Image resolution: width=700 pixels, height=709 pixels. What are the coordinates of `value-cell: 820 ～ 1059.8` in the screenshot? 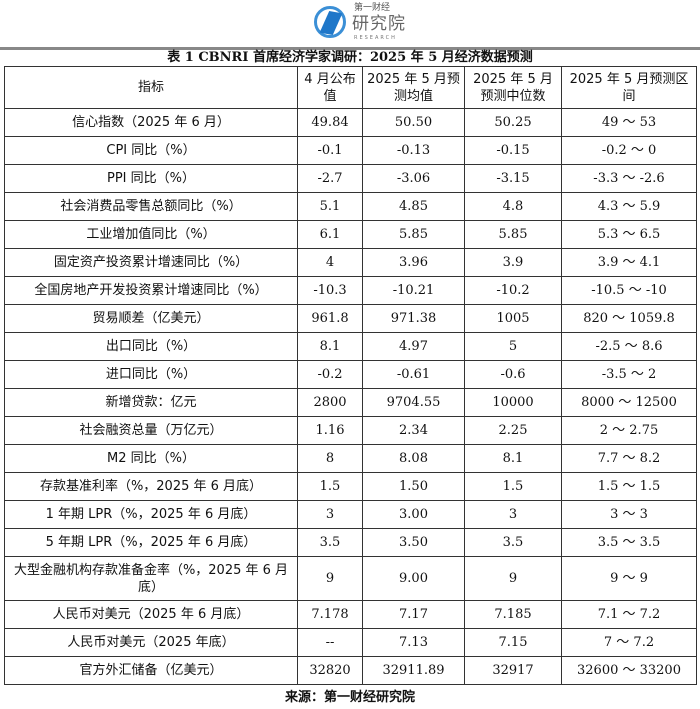 It's located at (629, 318).